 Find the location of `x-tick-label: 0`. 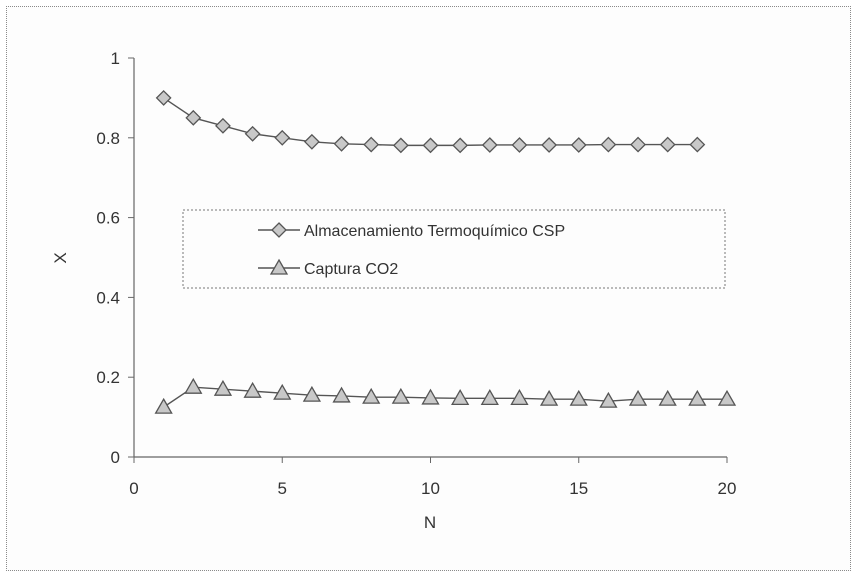

x-tick-label: 0 is located at coordinates (133, 488).